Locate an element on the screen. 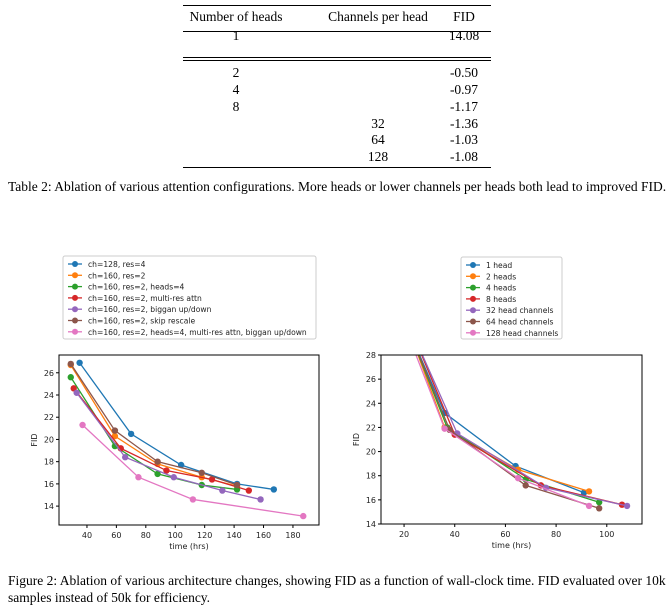 This screenshot has height=612, width=671. table-cell: 128 is located at coordinates (378, 156).